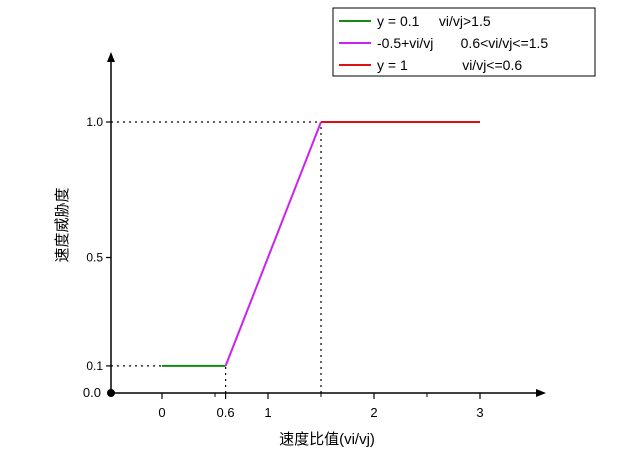 The image size is (618, 455). What do you see at coordinates (161, 412) in the screenshot?
I see `x-tick-label: 0` at bounding box center [161, 412].